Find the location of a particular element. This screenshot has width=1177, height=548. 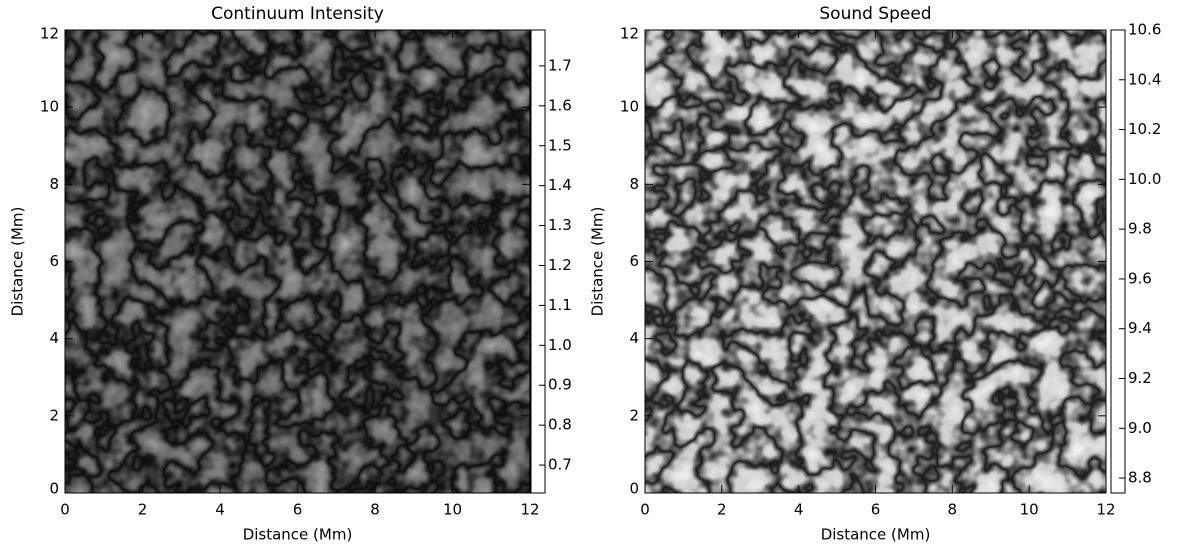

chart-title: Continuum Intensity is located at coordinates (297, 14).